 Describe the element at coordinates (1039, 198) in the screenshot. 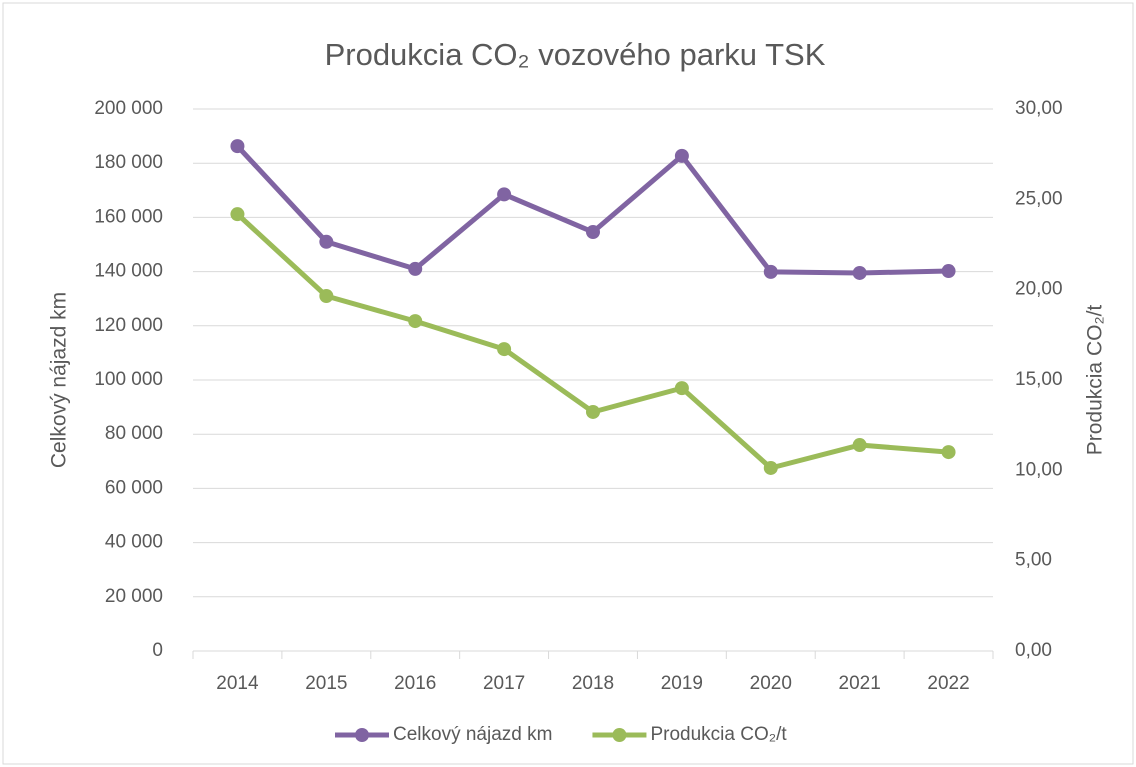

I see `y2-tick-label: 25,00` at that location.